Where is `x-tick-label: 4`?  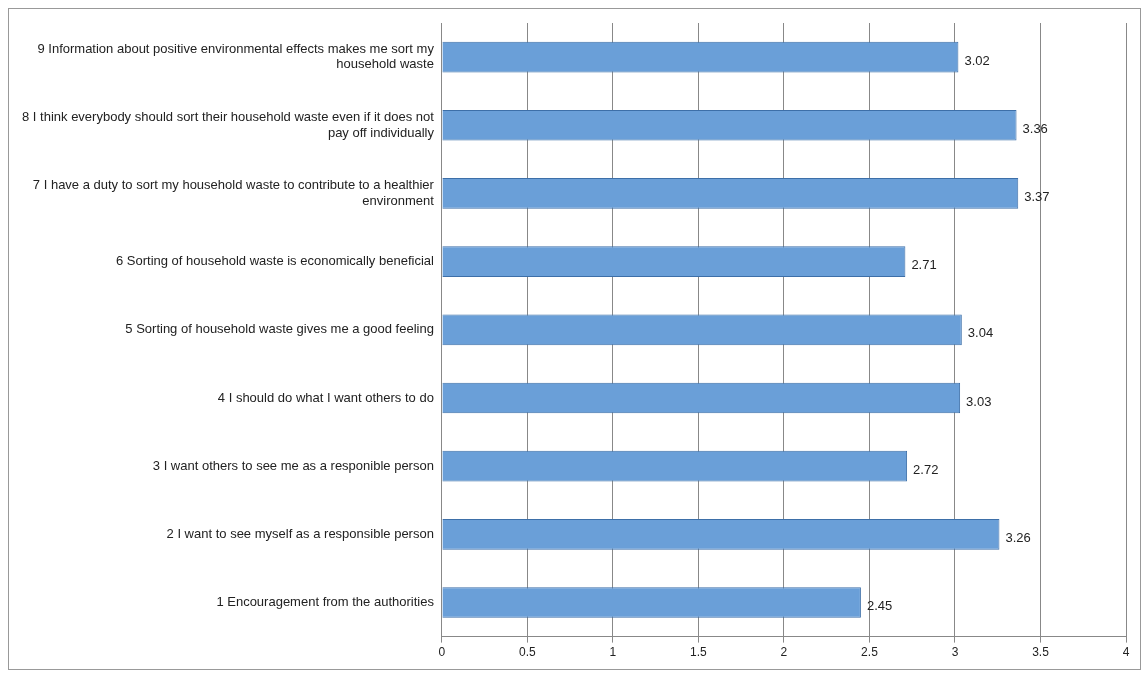 x-tick-label: 4 is located at coordinates (1126, 652).